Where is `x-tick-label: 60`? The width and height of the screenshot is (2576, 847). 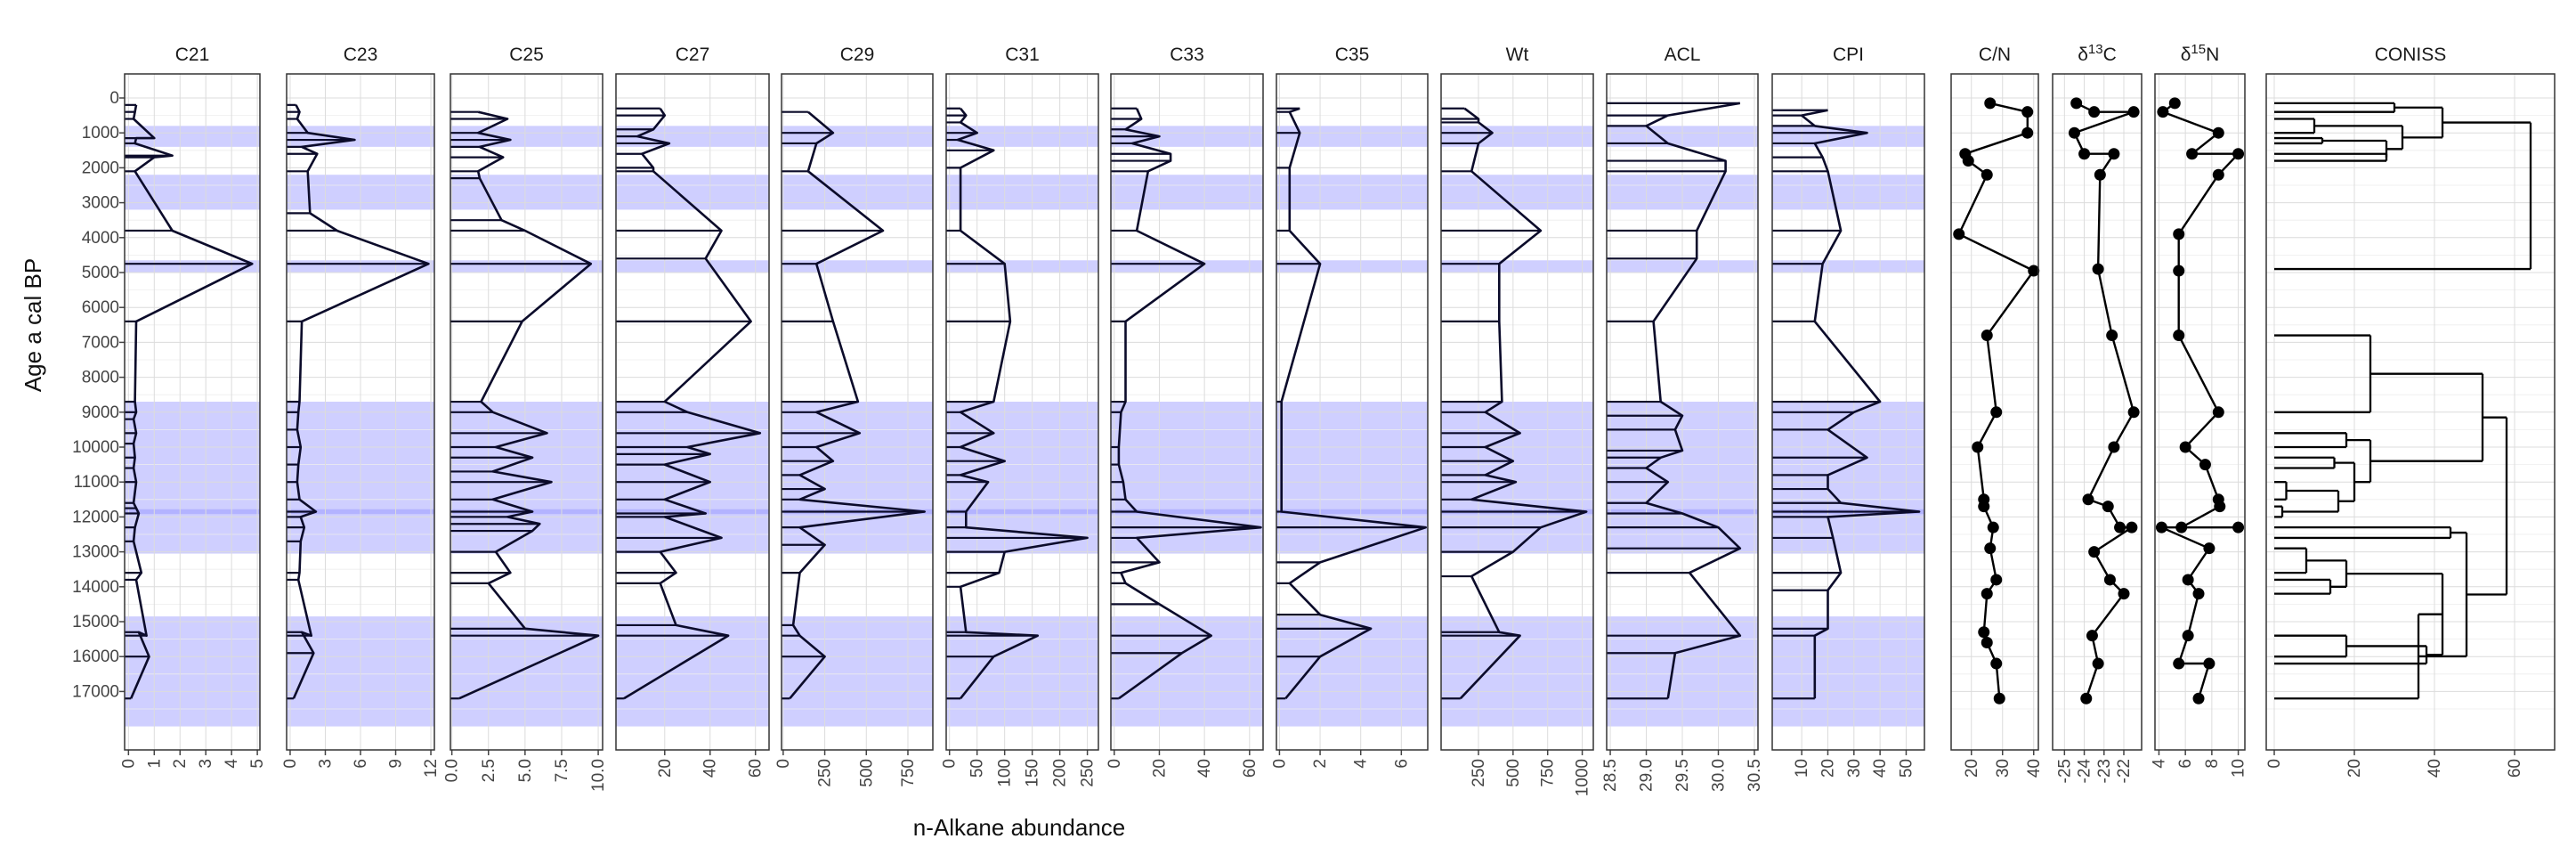
x-tick-label: 60 is located at coordinates (2515, 768).